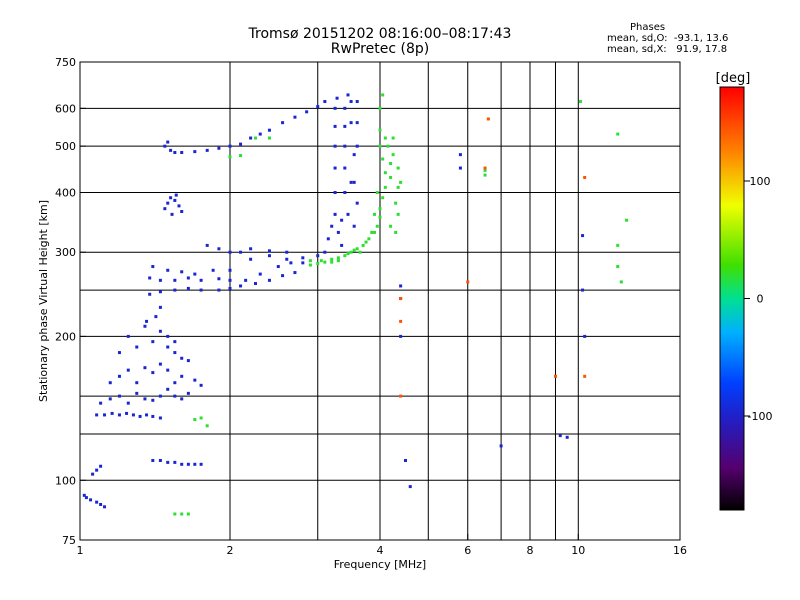  What do you see at coordinates (578, 550) in the screenshot?
I see `x-tick-label: 10` at bounding box center [578, 550].